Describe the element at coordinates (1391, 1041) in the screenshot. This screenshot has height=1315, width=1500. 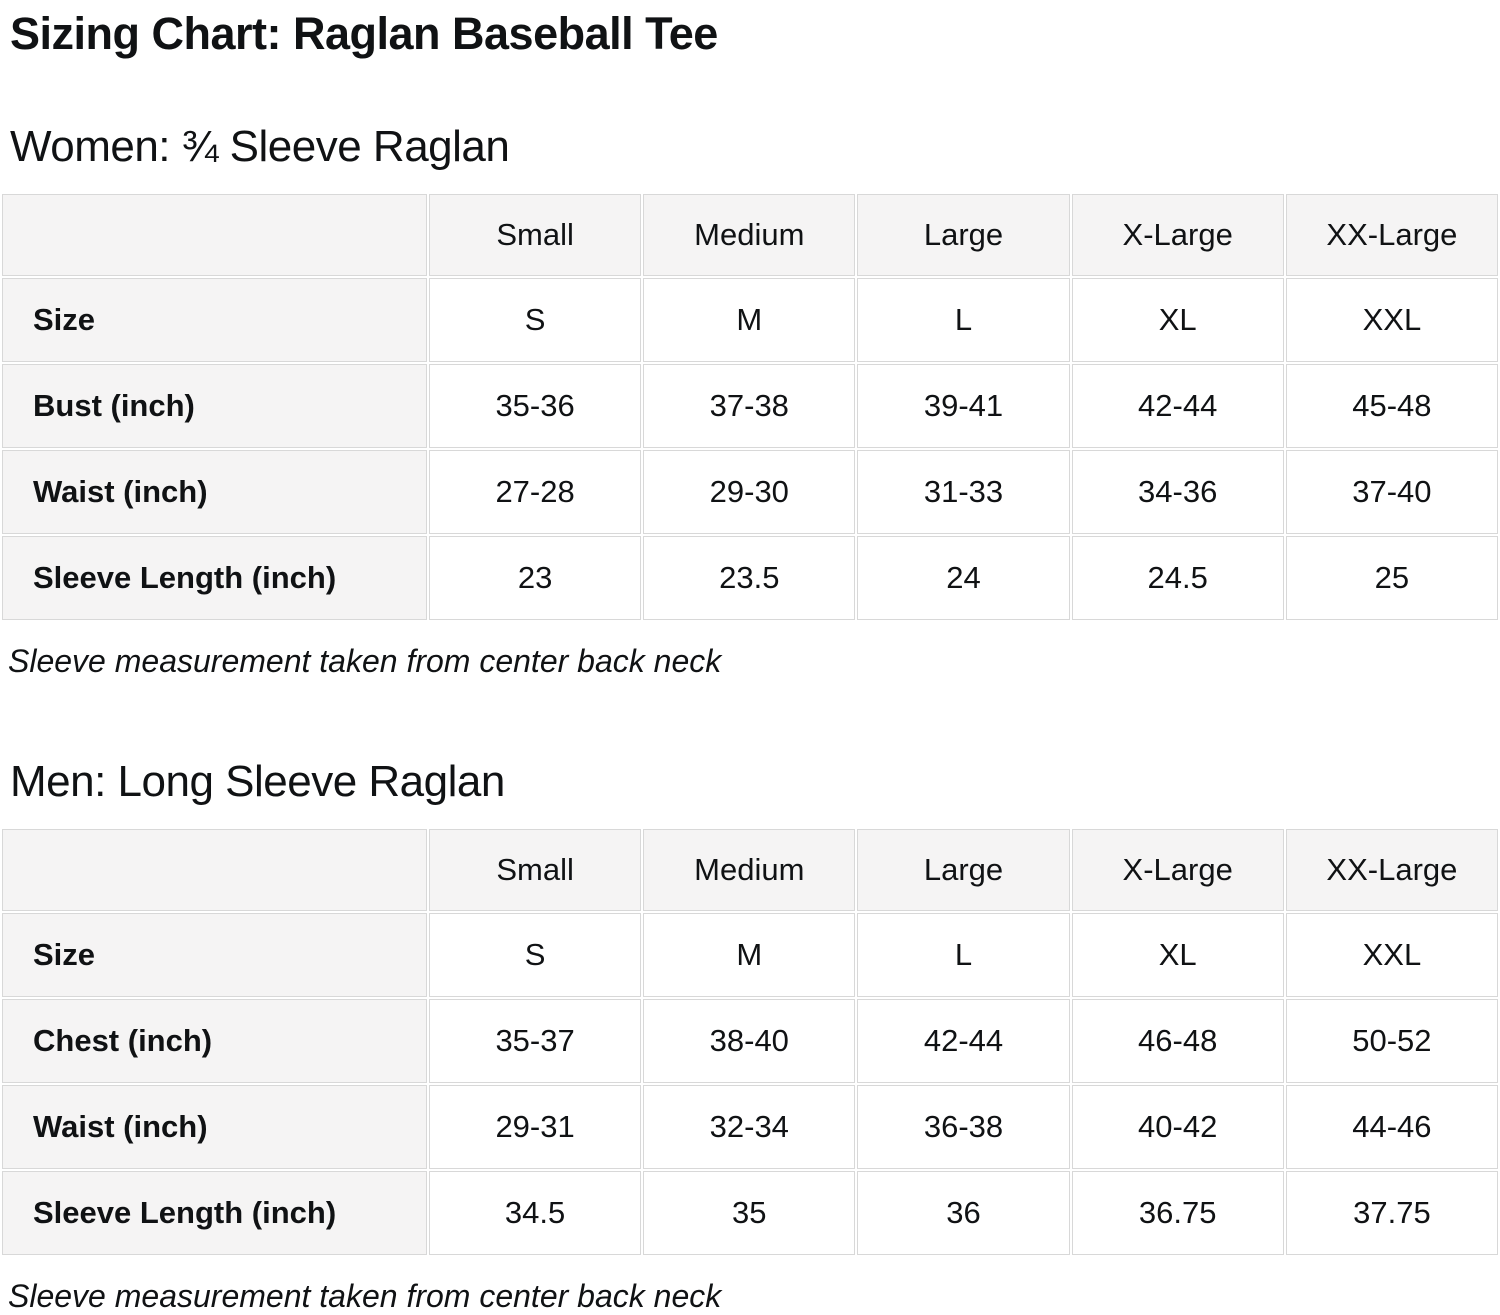
I see `table-cell: 50-52` at that location.